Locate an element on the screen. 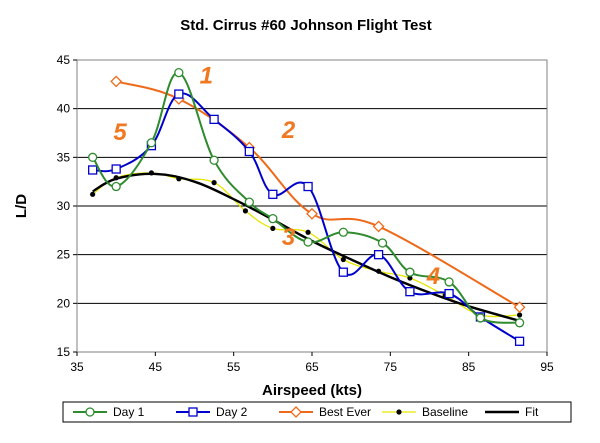 This screenshot has width=600, height=443. x-axis-ticks: 35 45 55 65 75 85 95 is located at coordinates (312, 363).